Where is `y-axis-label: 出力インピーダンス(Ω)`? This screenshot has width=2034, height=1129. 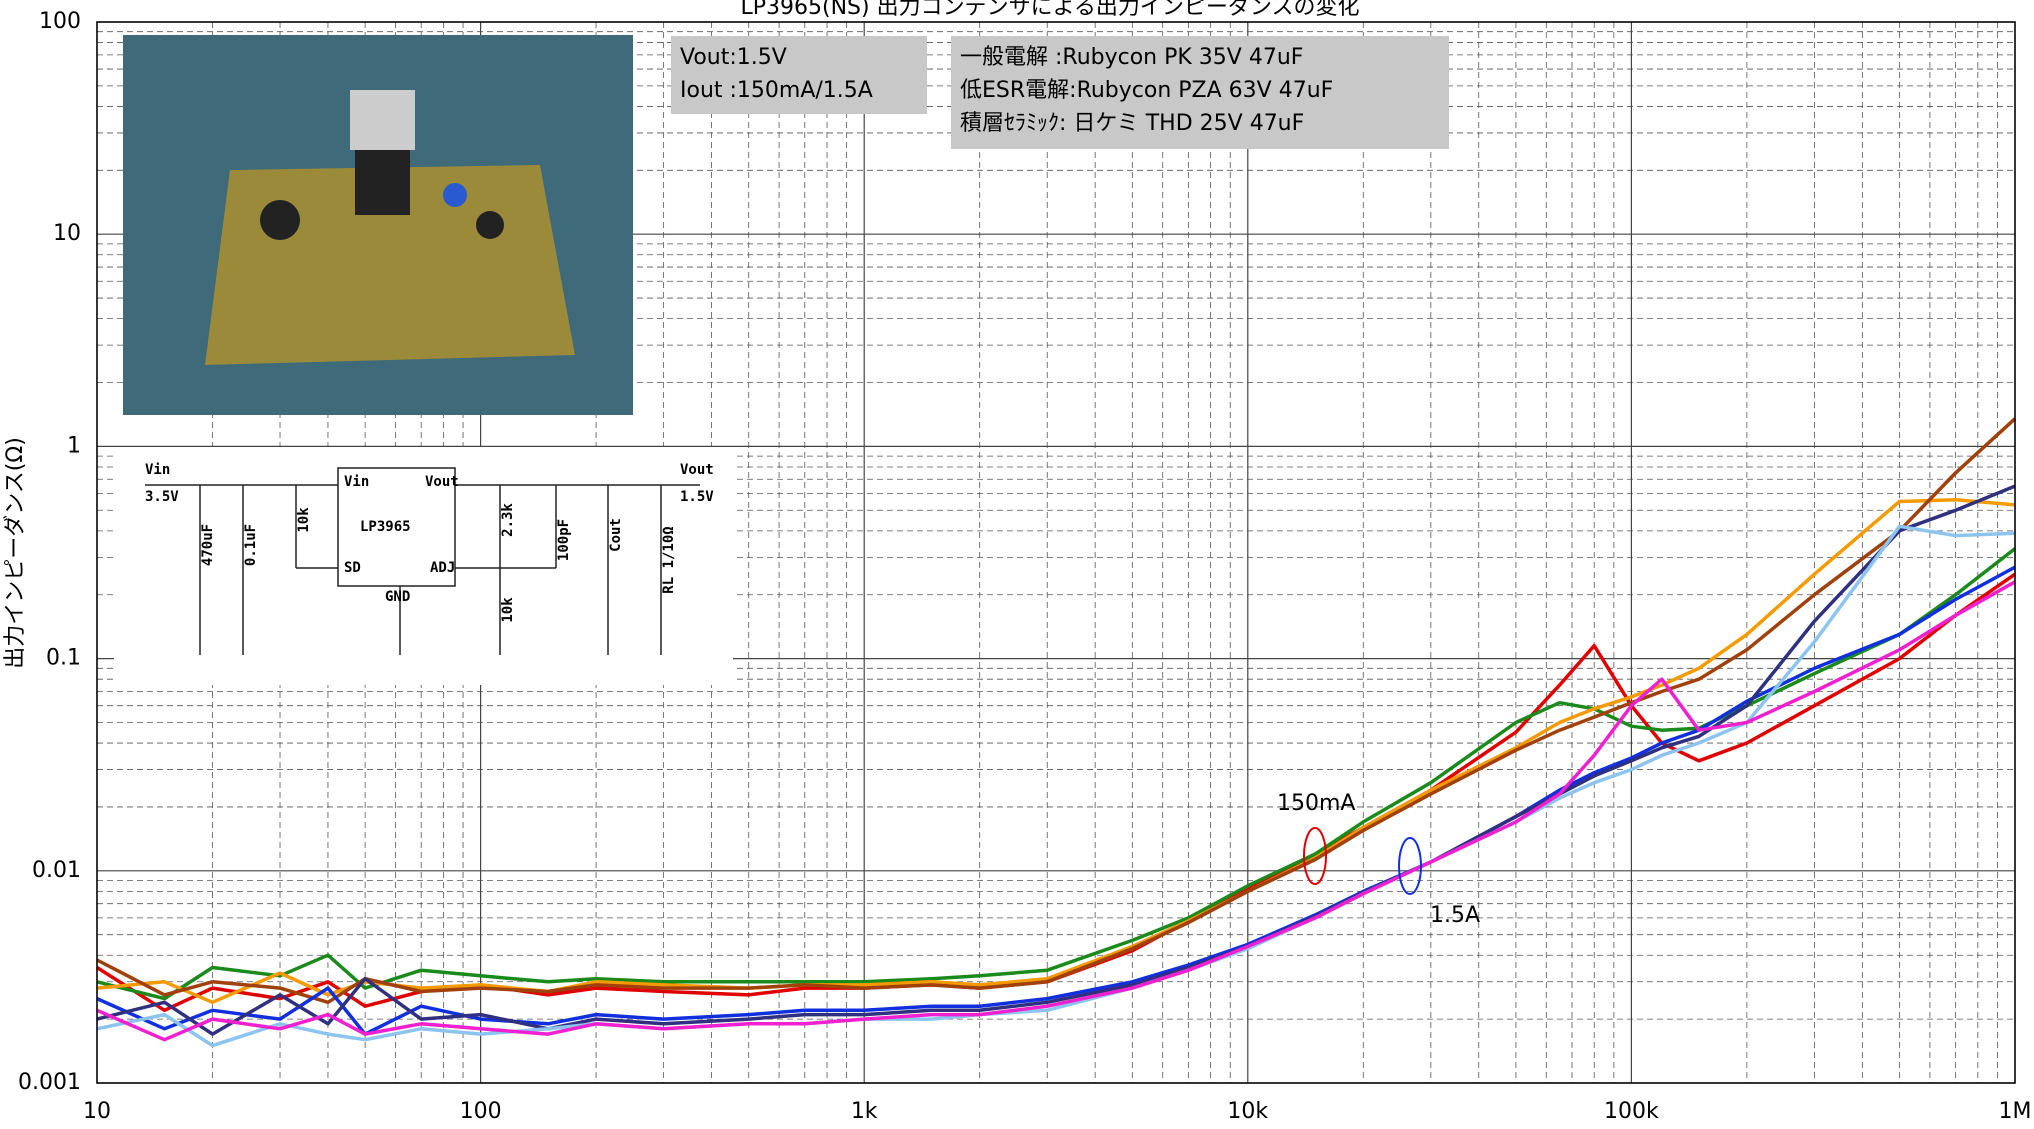
y-axis-label: 出力インピーダンス(Ω) is located at coordinates (15, 553).